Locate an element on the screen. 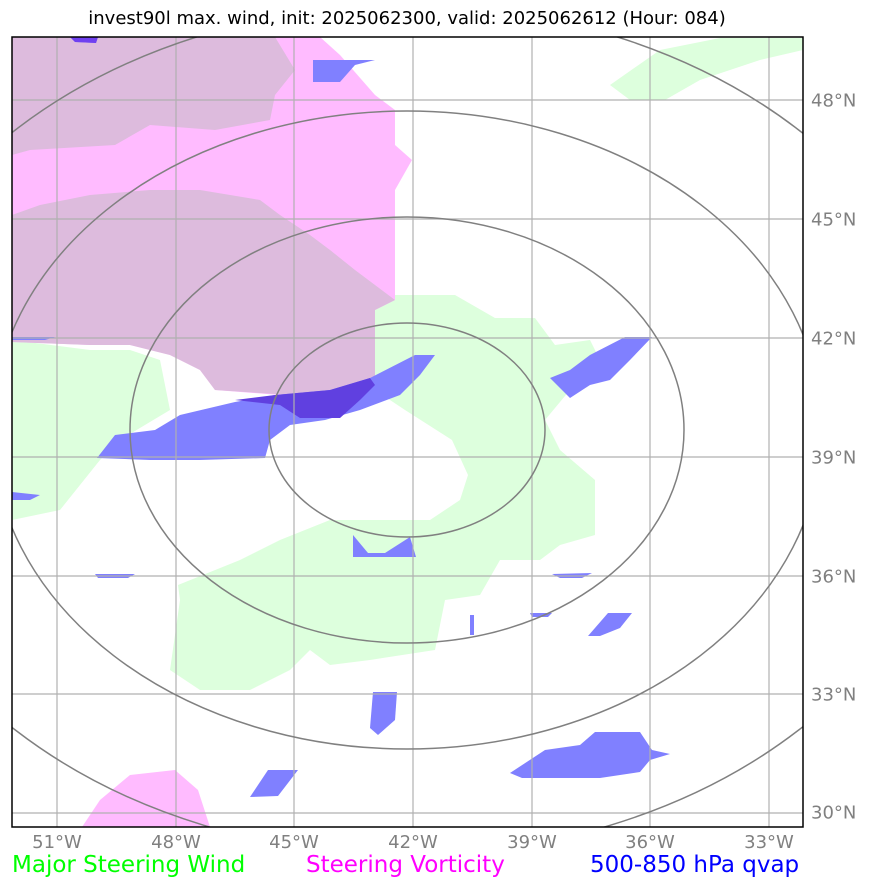 This screenshot has width=873, height=891. lat-tick-label: 30°N is located at coordinates (834, 813).